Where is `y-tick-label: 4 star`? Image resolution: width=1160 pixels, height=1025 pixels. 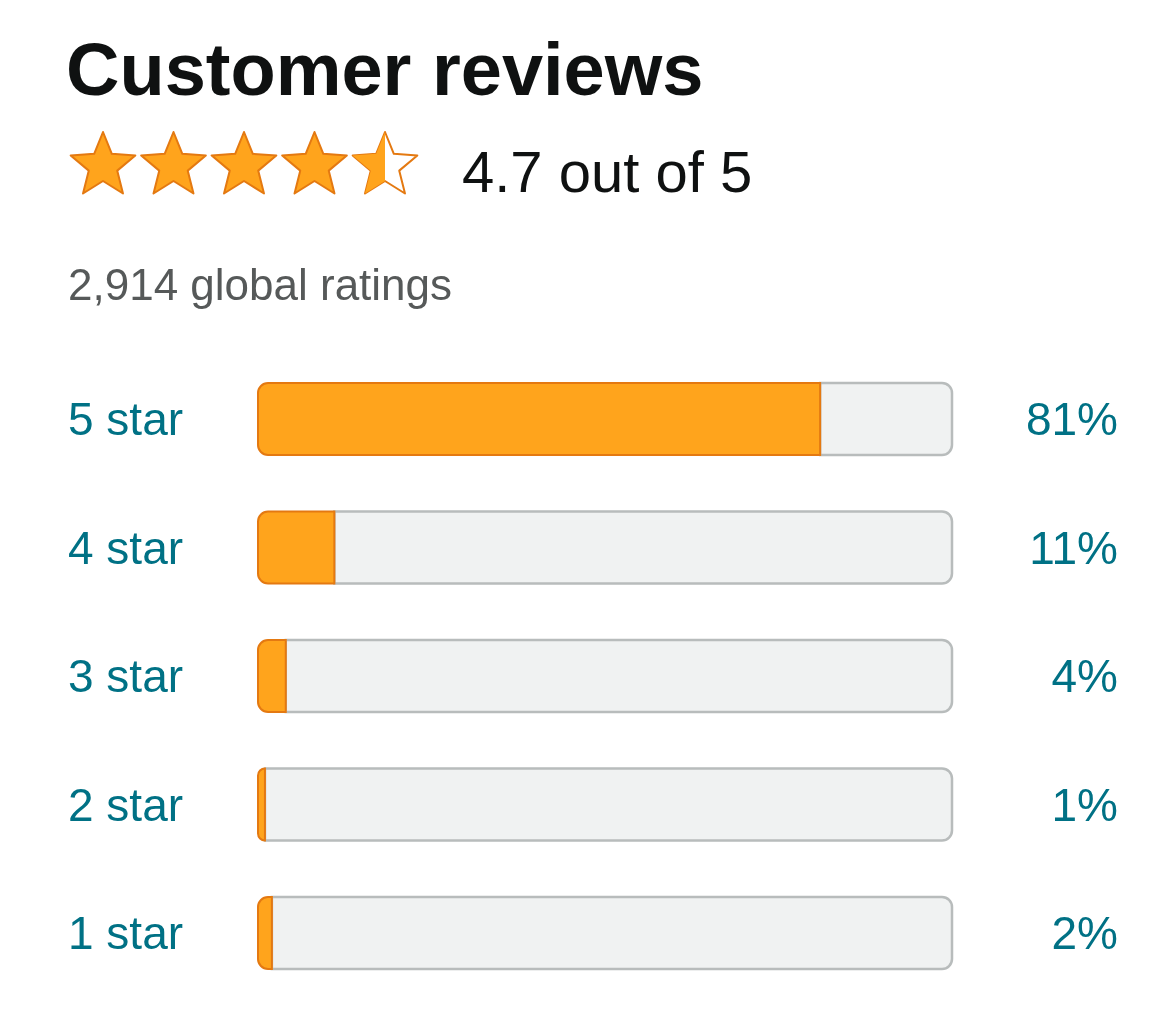 y-tick-label: 4 star is located at coordinates (126, 547).